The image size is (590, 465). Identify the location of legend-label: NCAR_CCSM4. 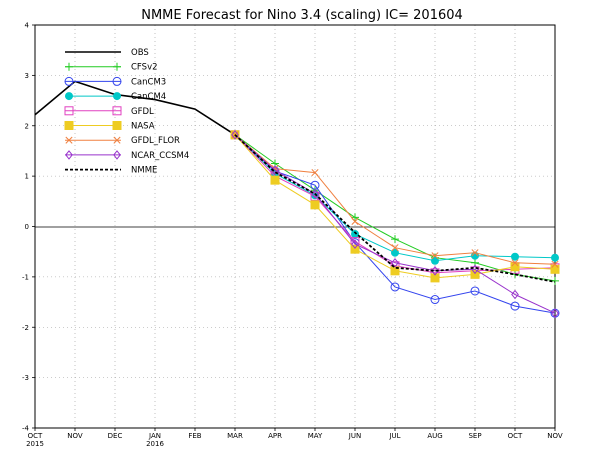
(160, 156).